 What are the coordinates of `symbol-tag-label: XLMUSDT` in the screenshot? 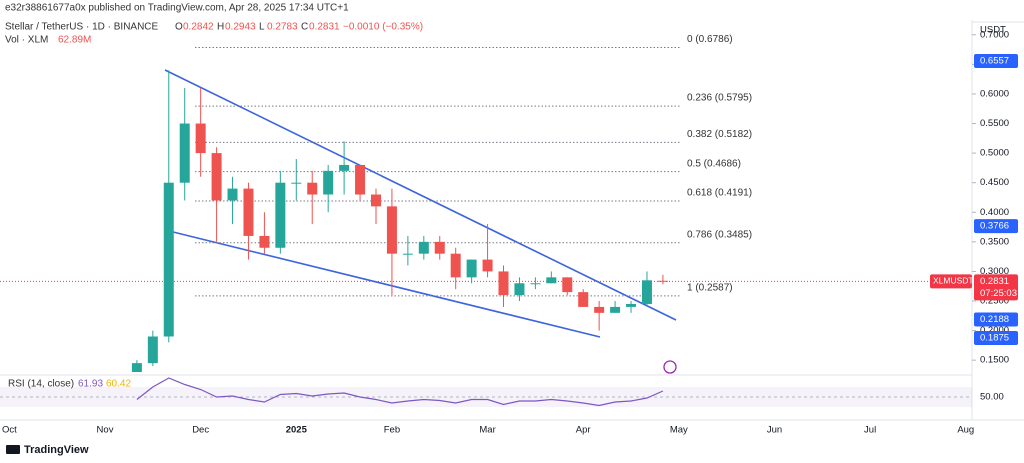 It's located at (953, 281).